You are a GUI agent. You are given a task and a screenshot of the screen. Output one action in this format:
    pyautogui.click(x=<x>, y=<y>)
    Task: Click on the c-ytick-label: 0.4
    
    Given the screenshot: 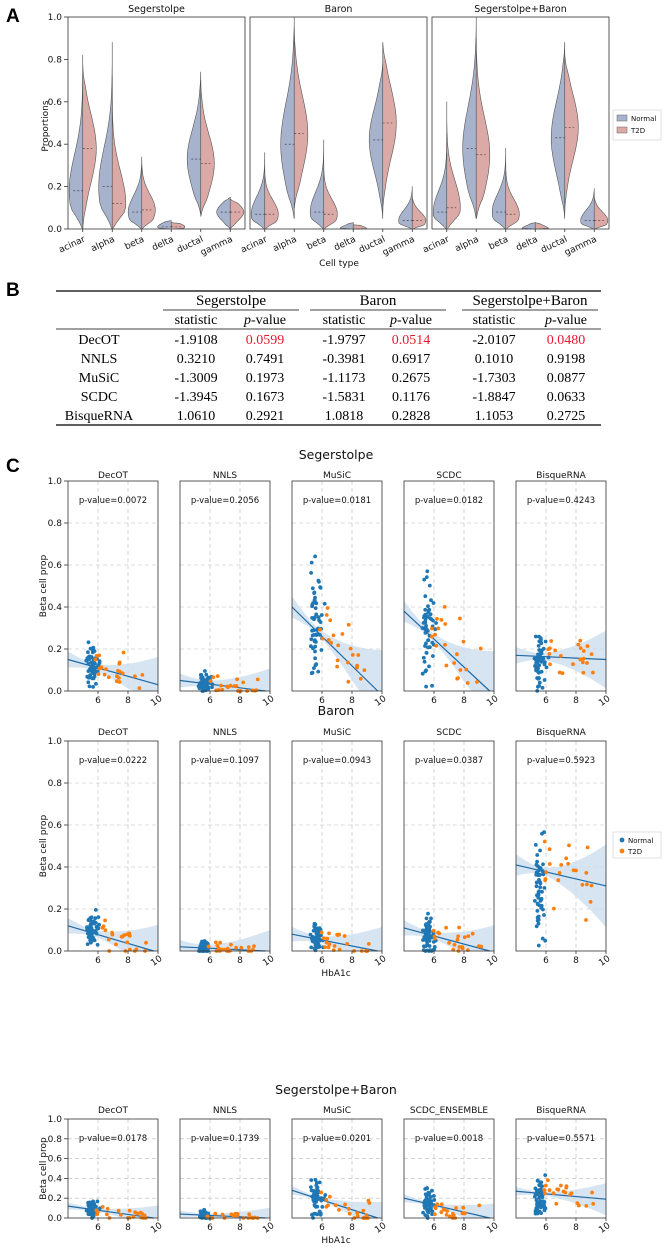 What is the action you would take?
    pyautogui.click(x=55, y=868)
    